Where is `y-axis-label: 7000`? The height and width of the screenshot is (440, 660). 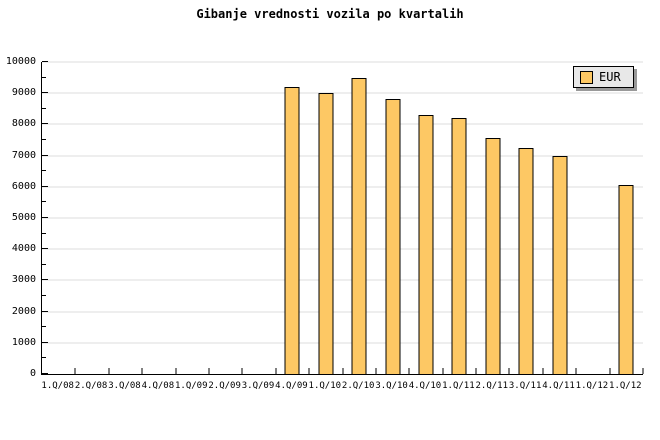
y-axis-label: 7000 is located at coordinates (23, 155).